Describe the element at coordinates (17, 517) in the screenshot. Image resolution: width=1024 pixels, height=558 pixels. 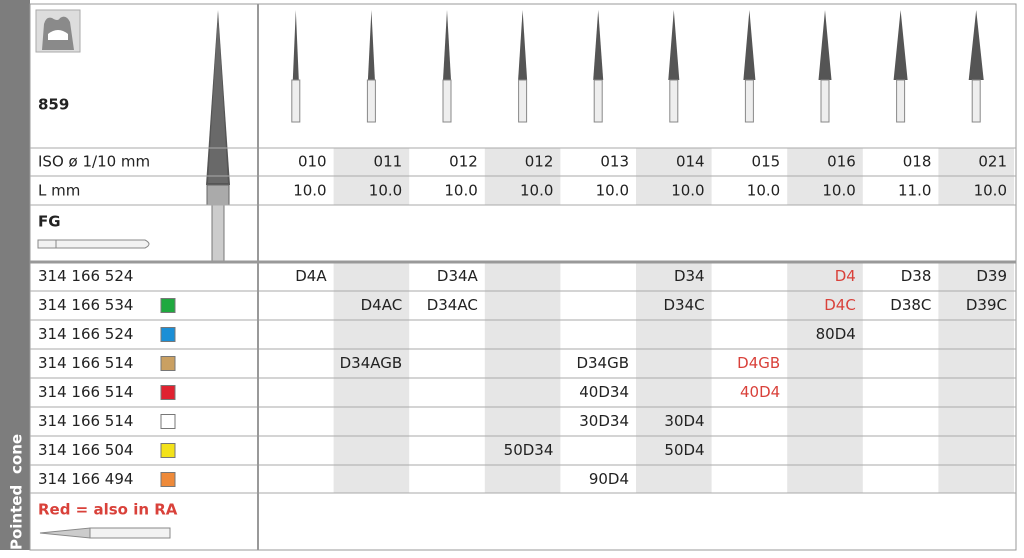
I see `side-label-line: Pointed` at that location.